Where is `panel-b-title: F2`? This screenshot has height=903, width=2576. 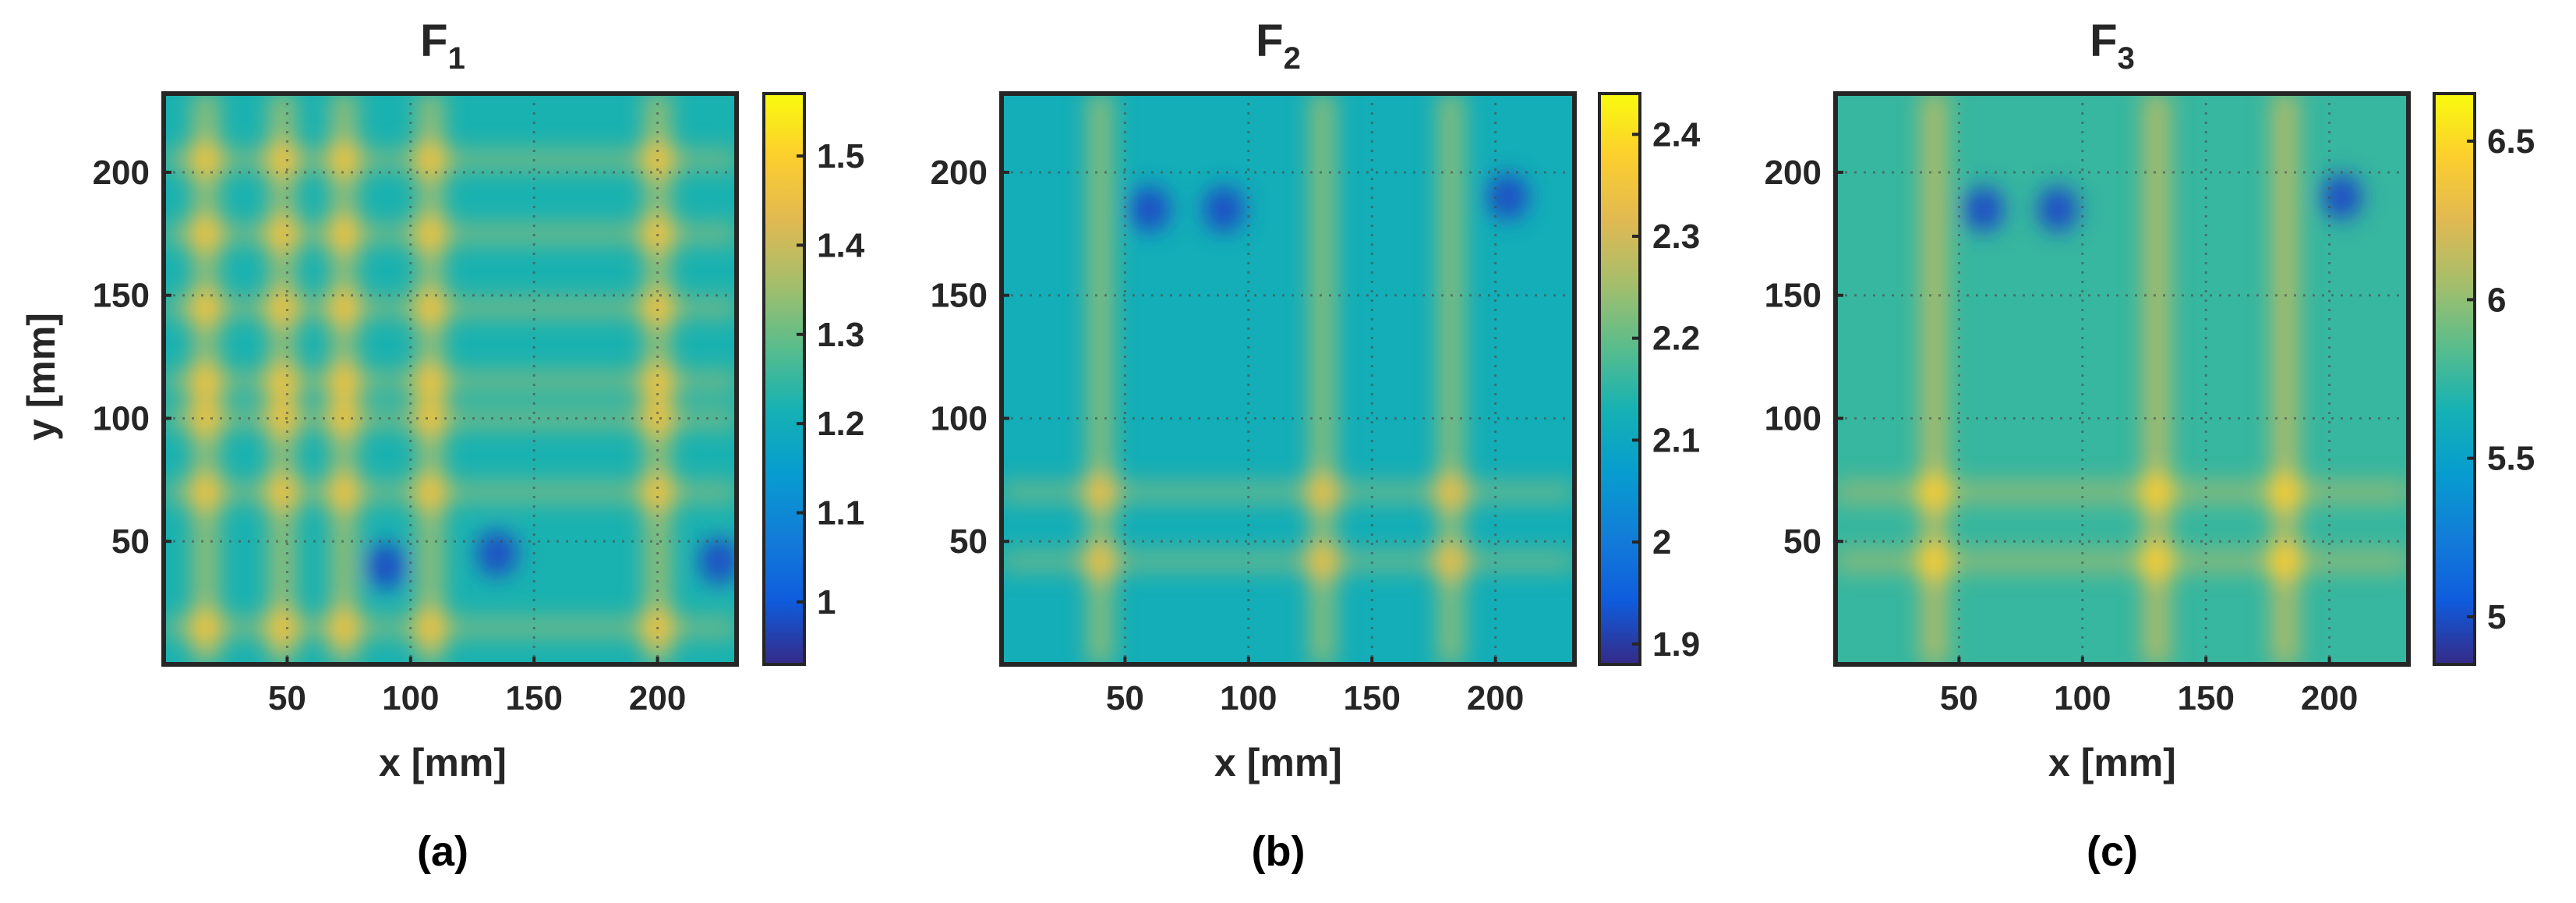 panel-b-title: F2 is located at coordinates (1278, 46).